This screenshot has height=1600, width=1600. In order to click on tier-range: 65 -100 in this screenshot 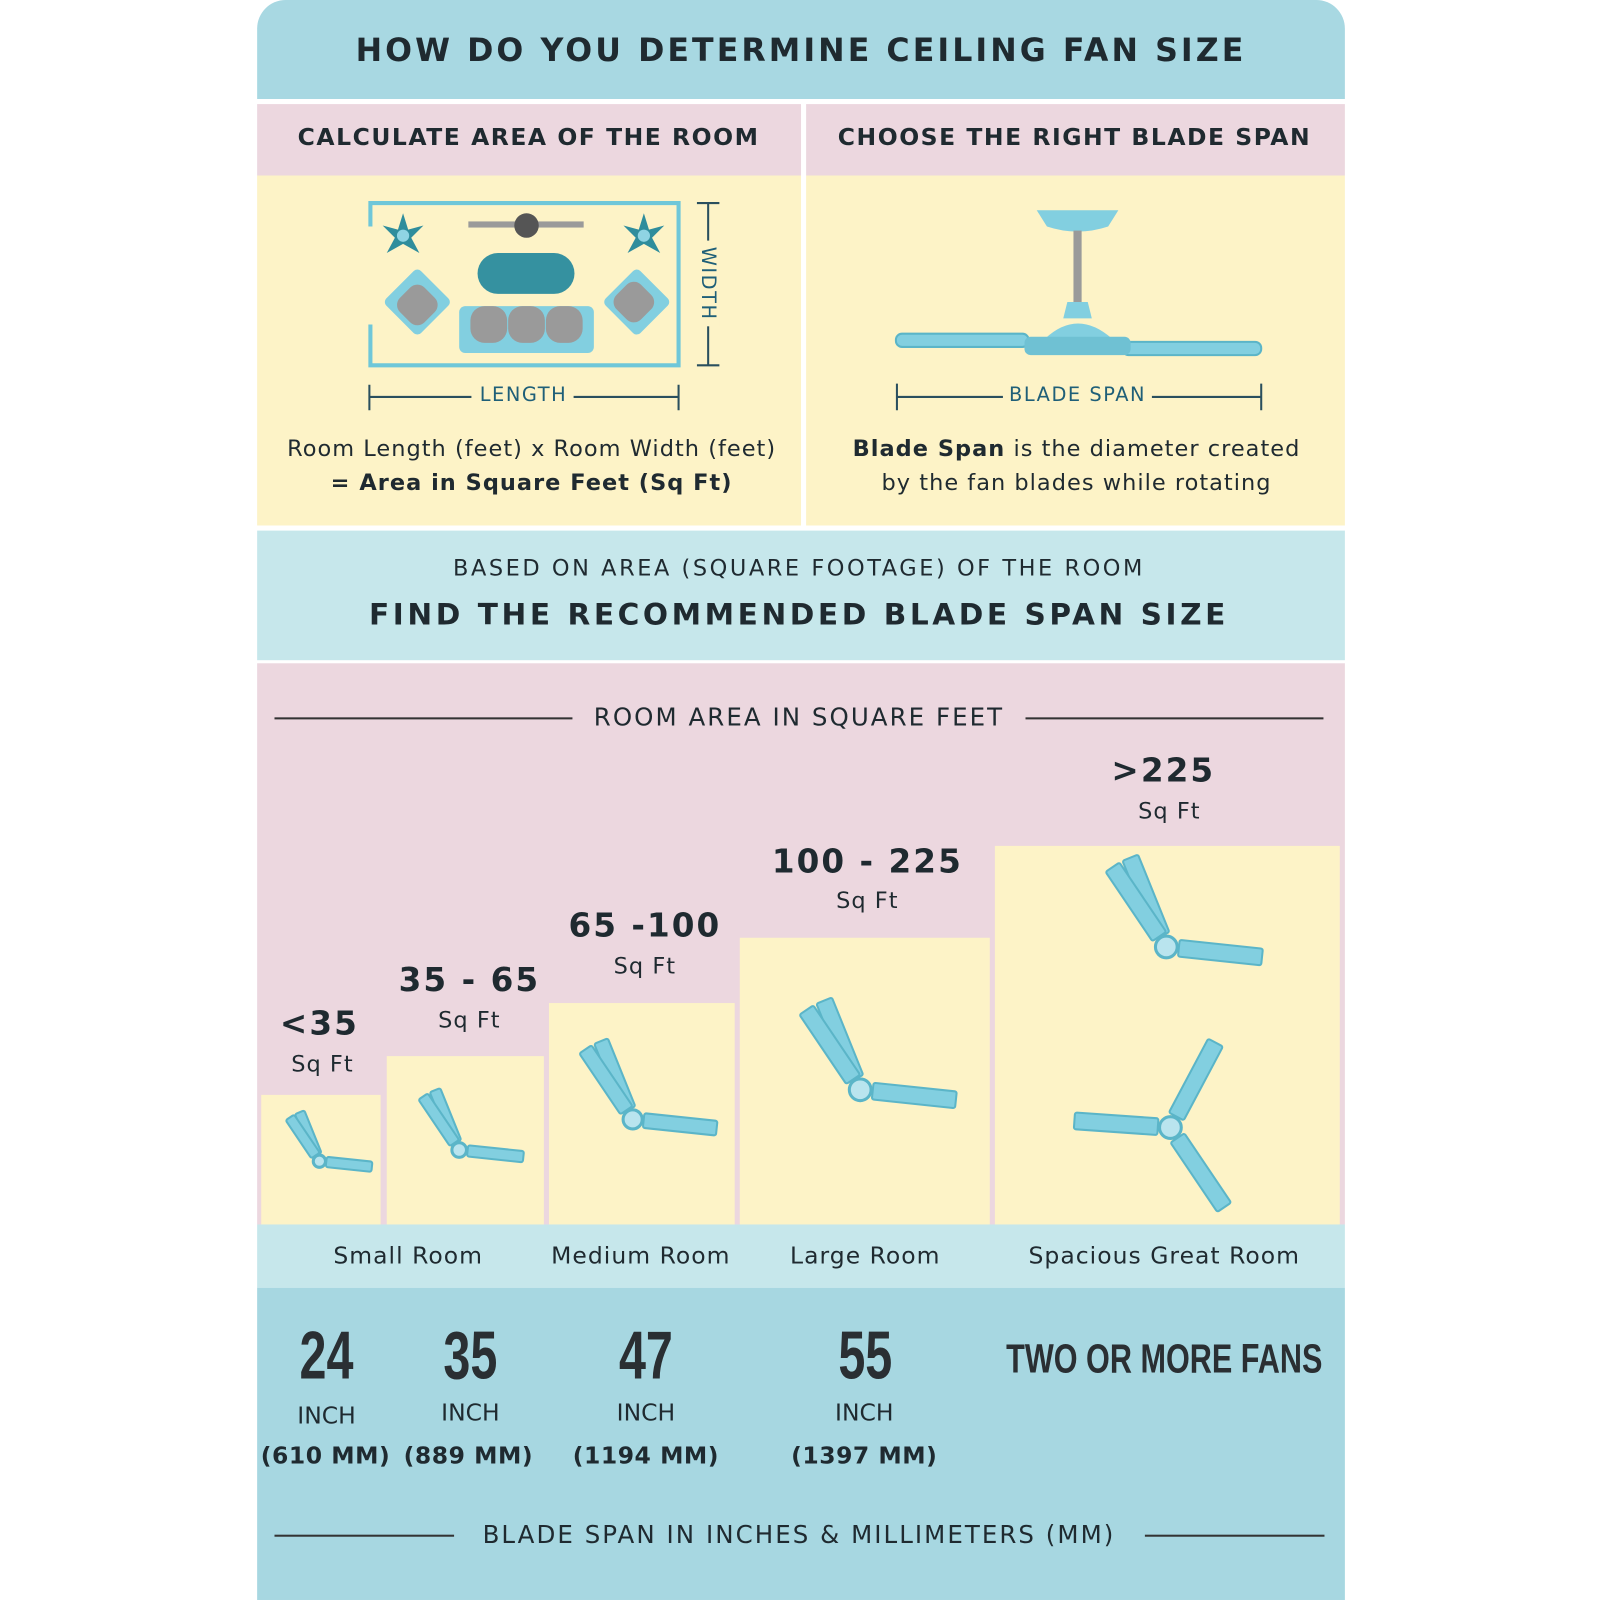, I will do `click(645, 925)`.